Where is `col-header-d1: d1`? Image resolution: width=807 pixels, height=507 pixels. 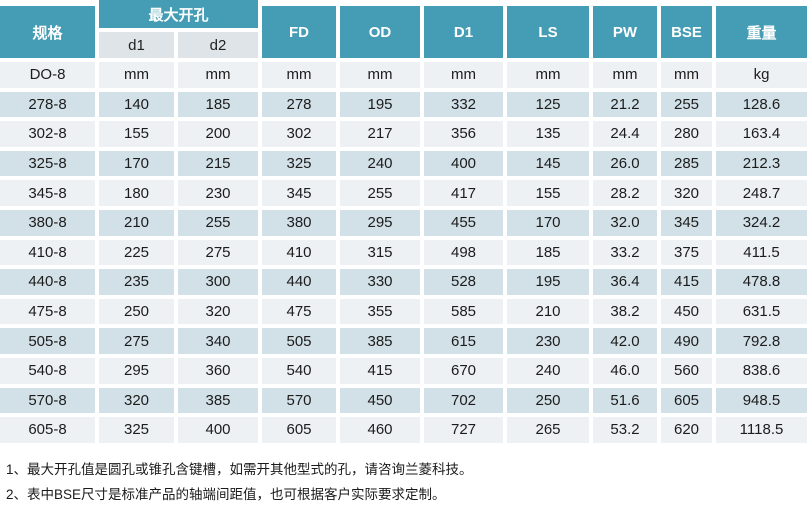 col-header-d1: d1 is located at coordinates (136, 45).